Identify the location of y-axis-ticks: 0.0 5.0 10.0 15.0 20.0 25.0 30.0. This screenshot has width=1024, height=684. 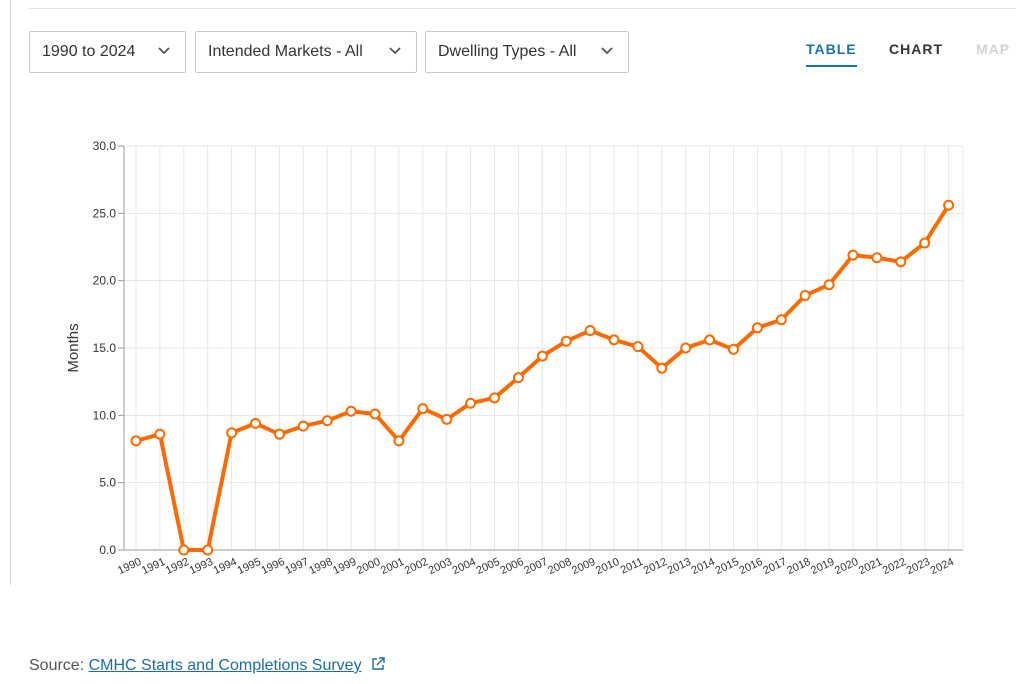
(108, 348).